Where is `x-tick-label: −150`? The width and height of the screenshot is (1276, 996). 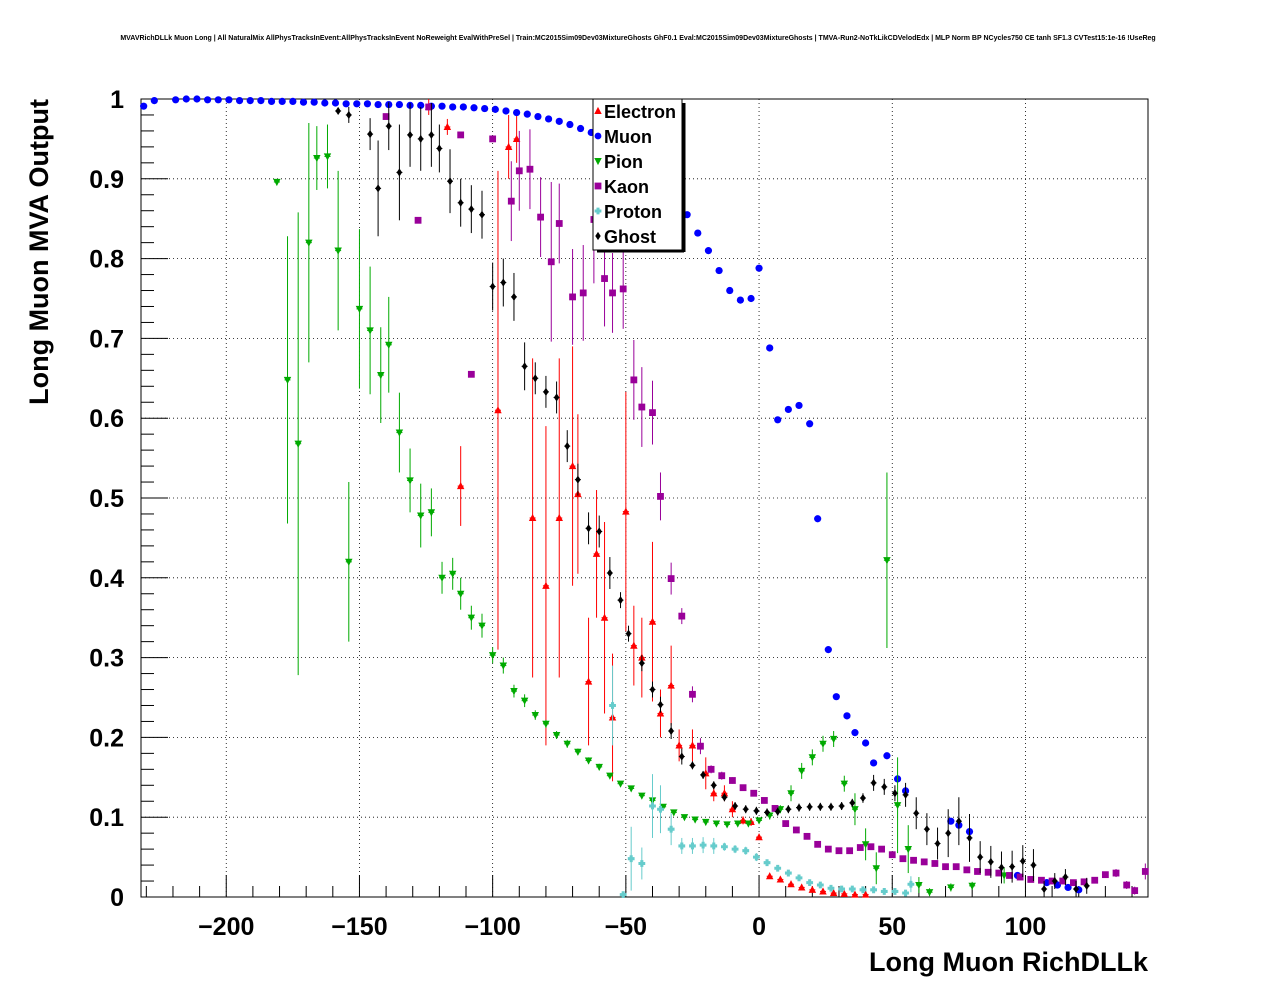
x-tick-label: −150 is located at coordinates (359, 927).